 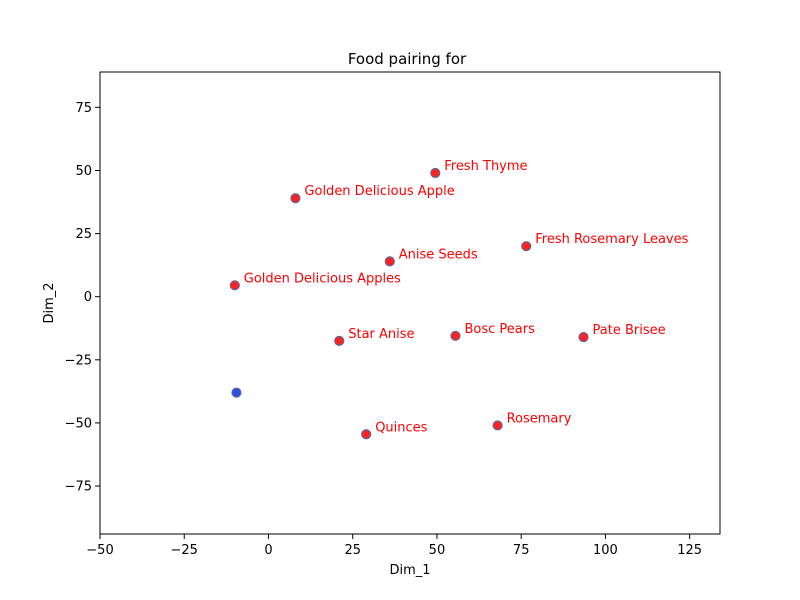 I want to click on point-label: Quinces, so click(x=401, y=427).